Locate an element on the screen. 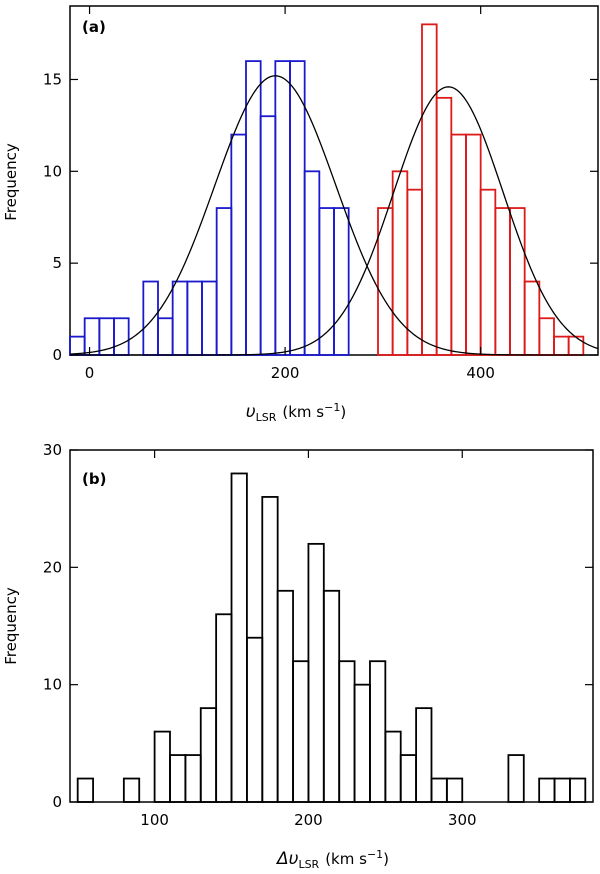 This screenshot has height=874, width=600. panel-b-y-tick-label: 20 is located at coordinates (52, 567).